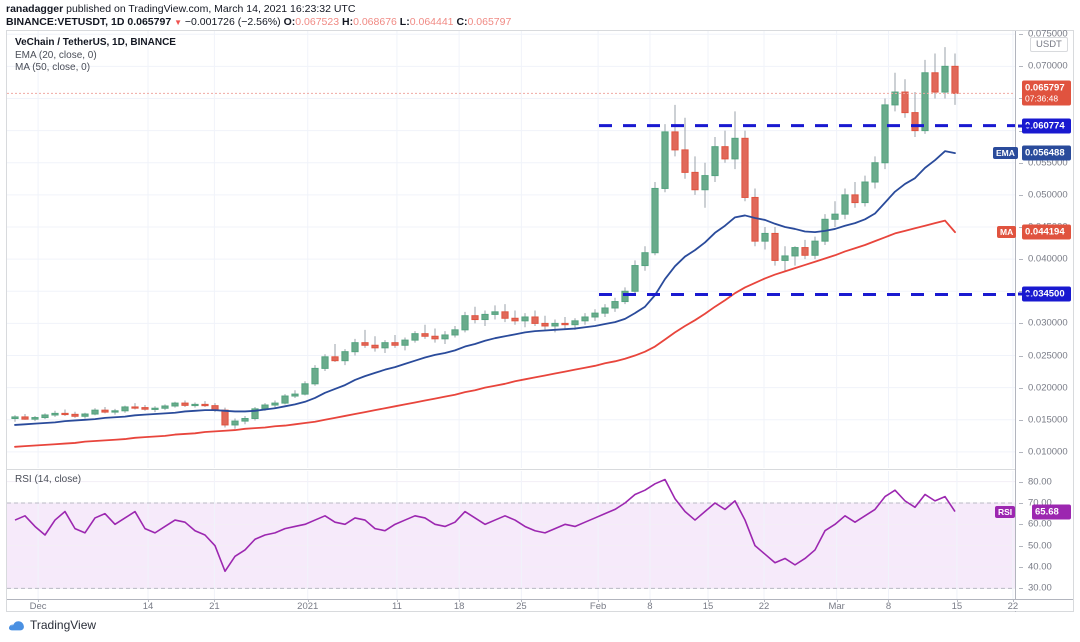 The image size is (1080, 642). Describe the element at coordinates (95, 42) in the screenshot. I see `legend-symbol-title: VeChain / TetherUS, 1D, BINANCE` at that location.